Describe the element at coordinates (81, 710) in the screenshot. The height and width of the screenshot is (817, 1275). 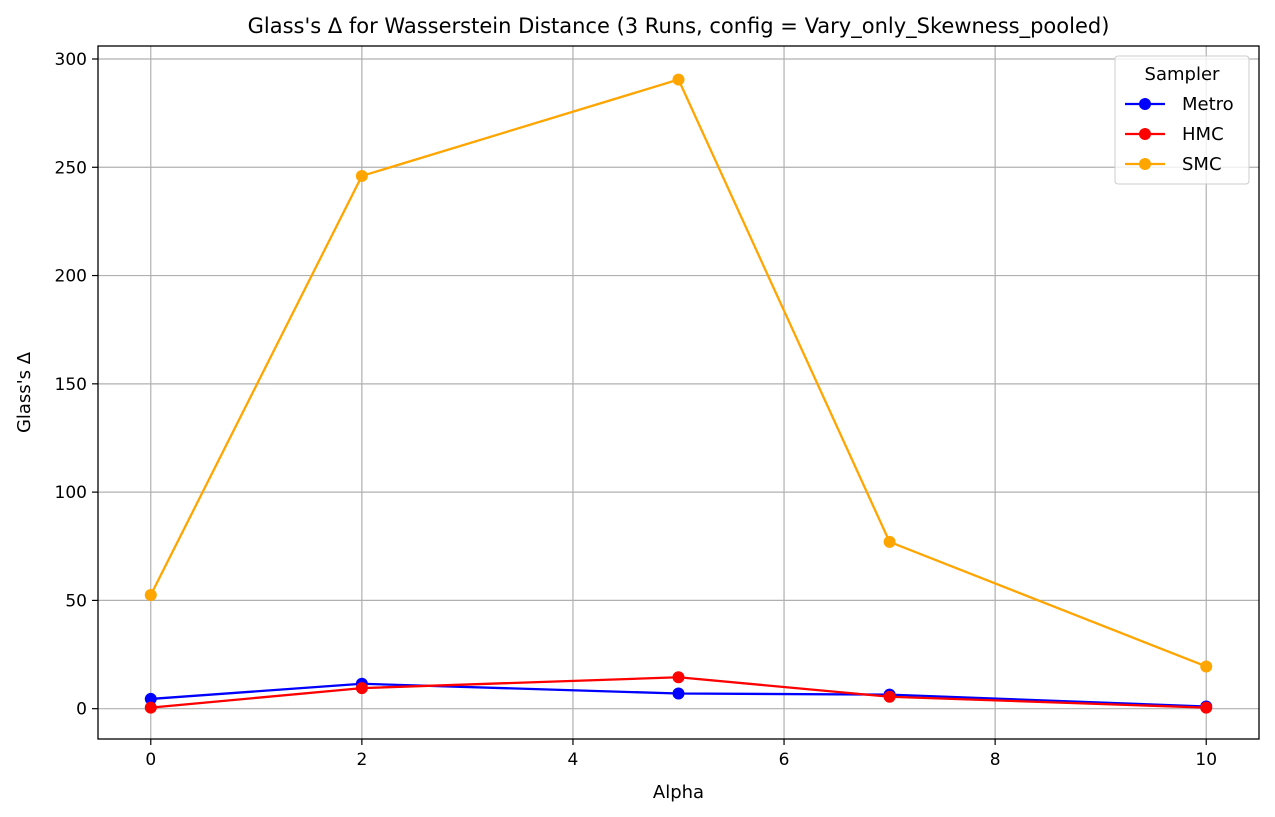
I see `y-tick-label: 0` at that location.